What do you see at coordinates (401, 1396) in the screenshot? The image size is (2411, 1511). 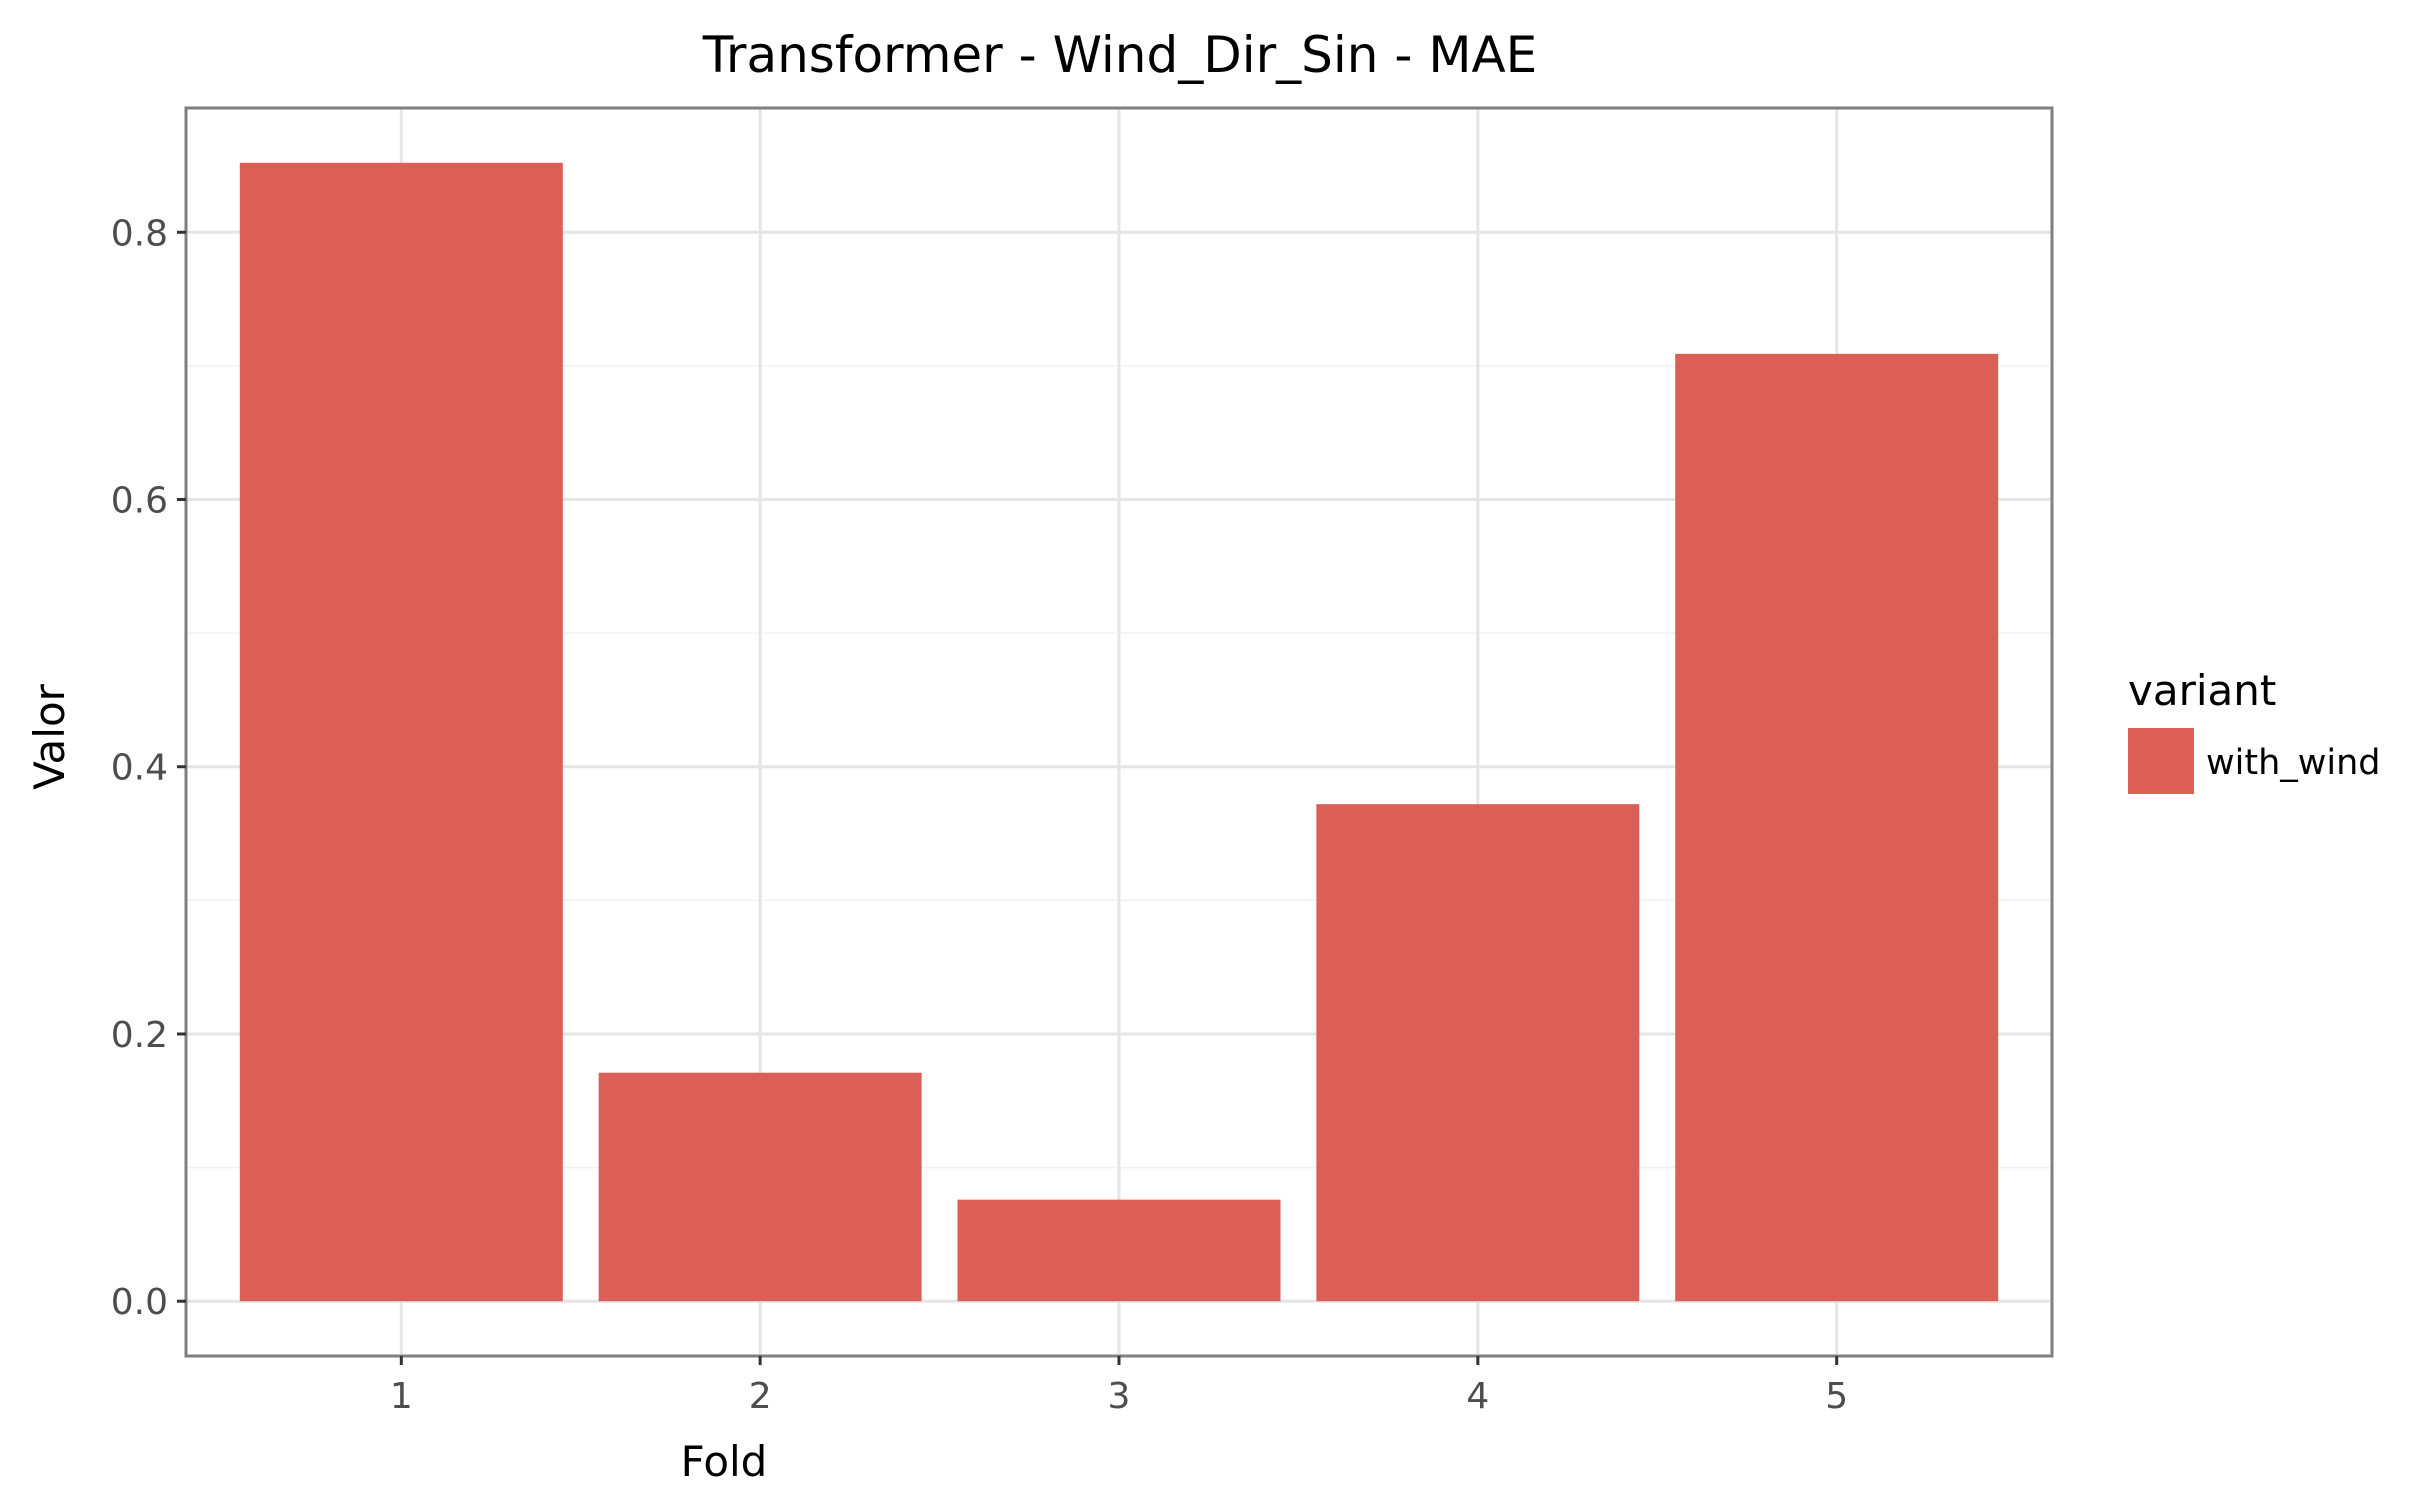 I see `x-tick-label: 1` at bounding box center [401, 1396].